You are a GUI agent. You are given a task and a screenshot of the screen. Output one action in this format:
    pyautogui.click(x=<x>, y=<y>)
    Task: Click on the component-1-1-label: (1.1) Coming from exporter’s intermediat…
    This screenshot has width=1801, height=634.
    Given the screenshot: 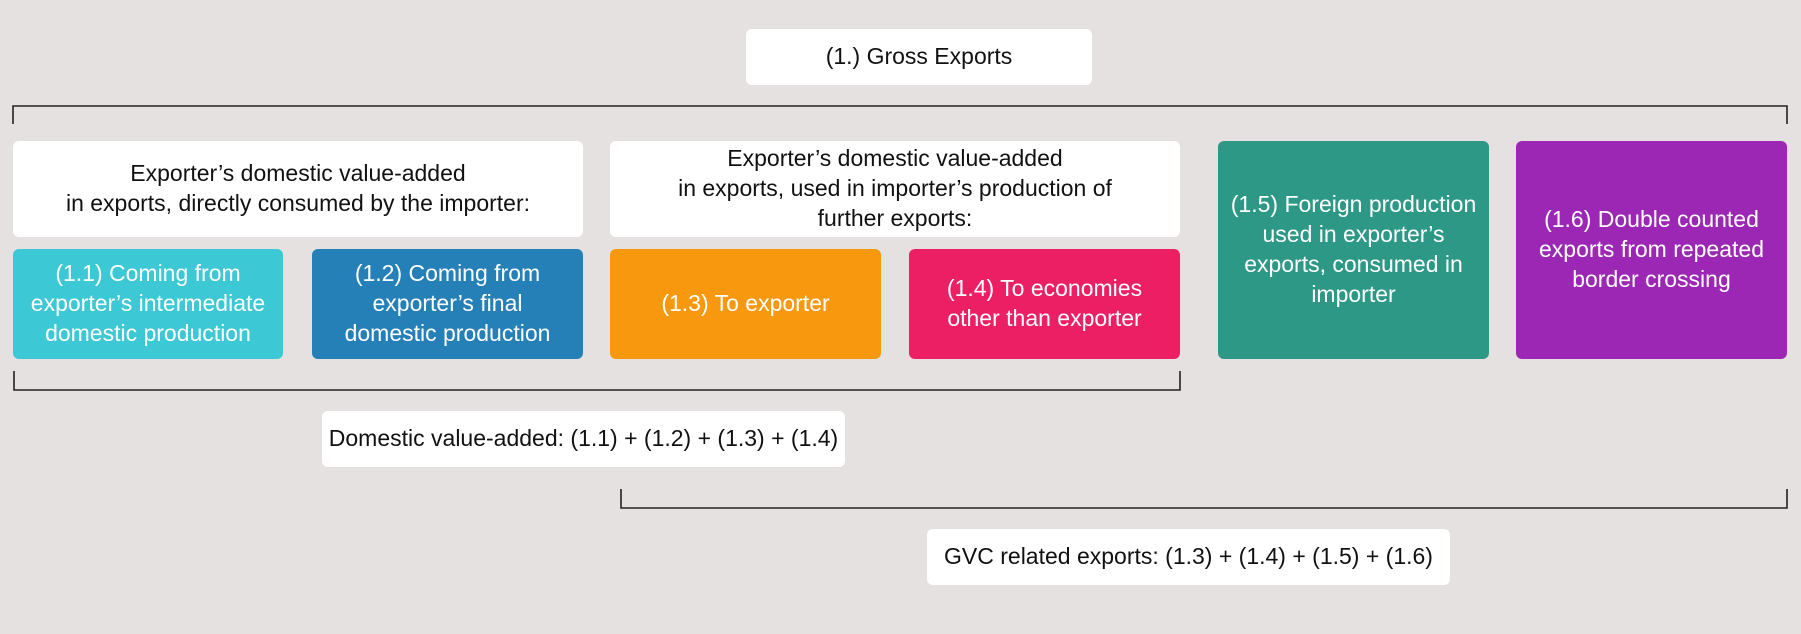 What is the action you would take?
    pyautogui.click(x=148, y=303)
    